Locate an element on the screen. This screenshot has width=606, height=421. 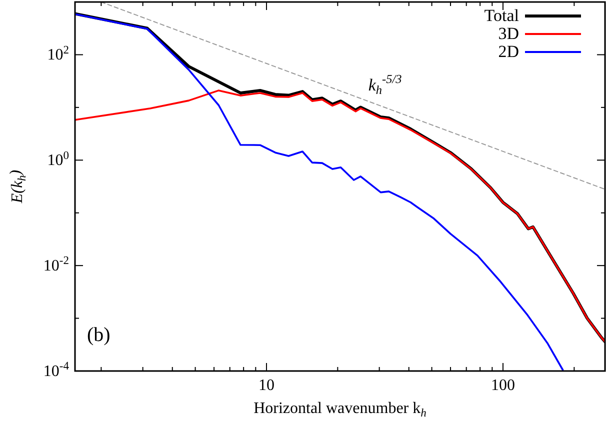
y-tick-label: 10$^{2}$ is located at coordinates (58, 54).